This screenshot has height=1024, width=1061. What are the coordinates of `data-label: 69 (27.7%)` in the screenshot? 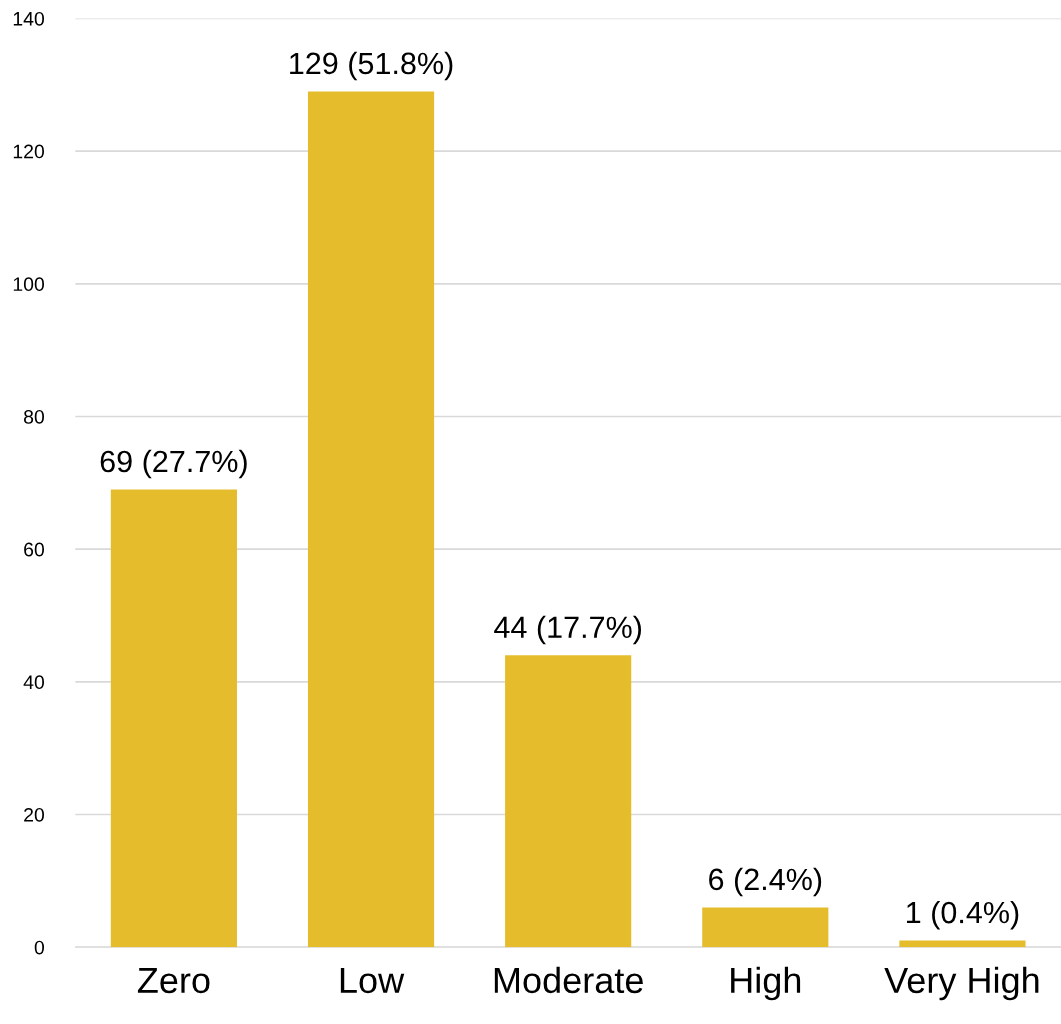 It's located at (173, 464).